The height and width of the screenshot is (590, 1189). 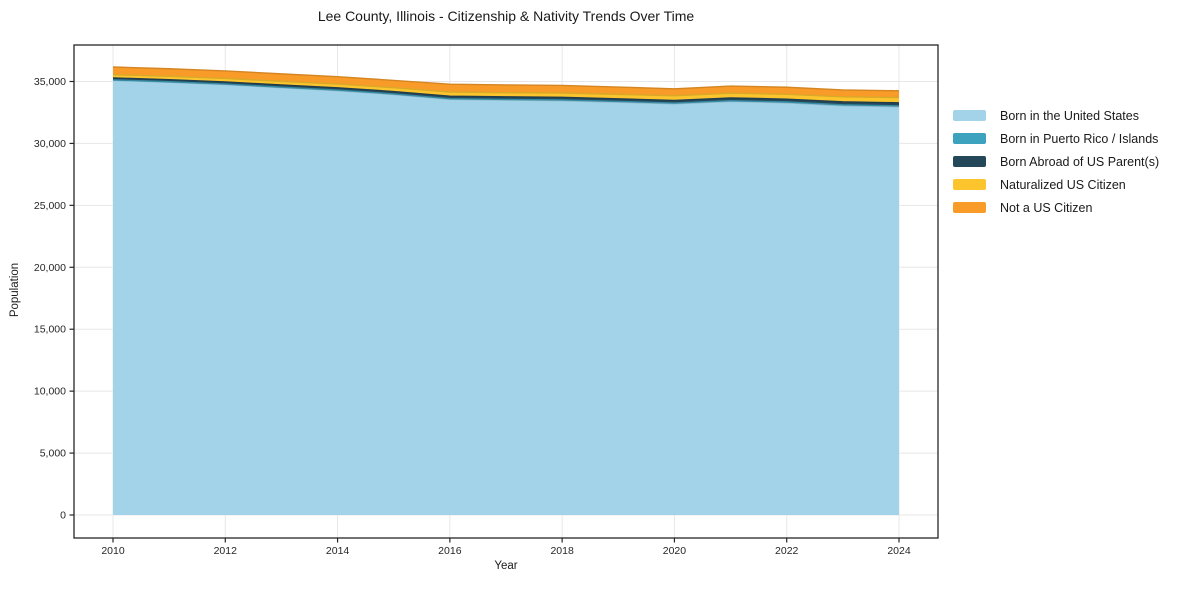 What do you see at coordinates (1046, 207) in the screenshot?
I see `legend-label: Not a US Citizen` at bounding box center [1046, 207].